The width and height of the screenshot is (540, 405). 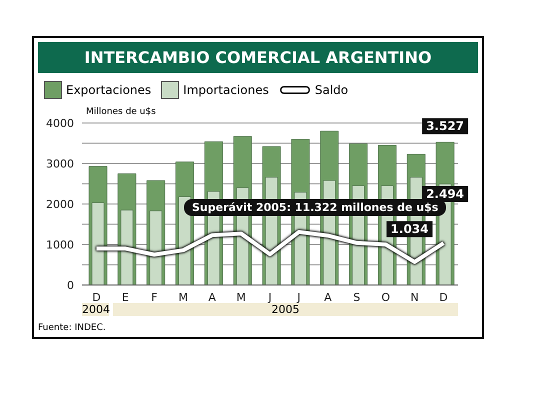 I want to click on data-label: 2.494, so click(x=445, y=193).